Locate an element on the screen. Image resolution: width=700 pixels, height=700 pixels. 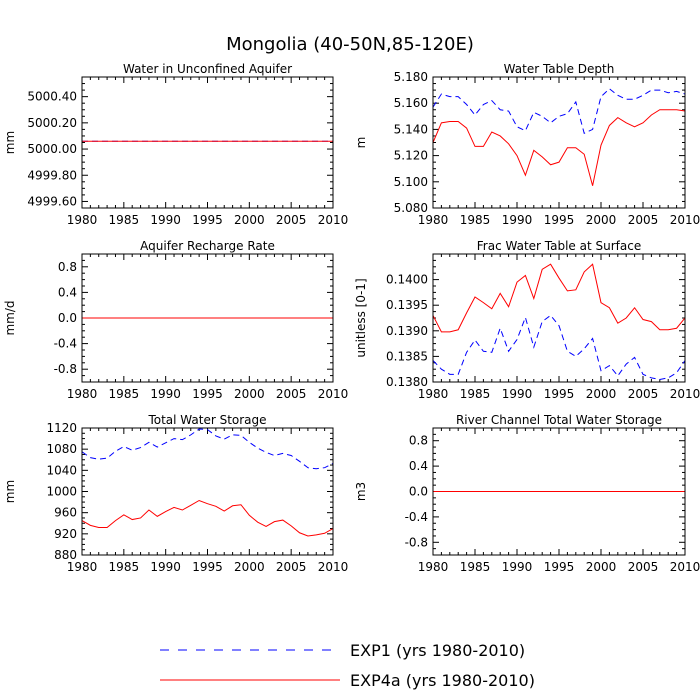
y-tick-label: 920 is located at coordinates (65, 534).